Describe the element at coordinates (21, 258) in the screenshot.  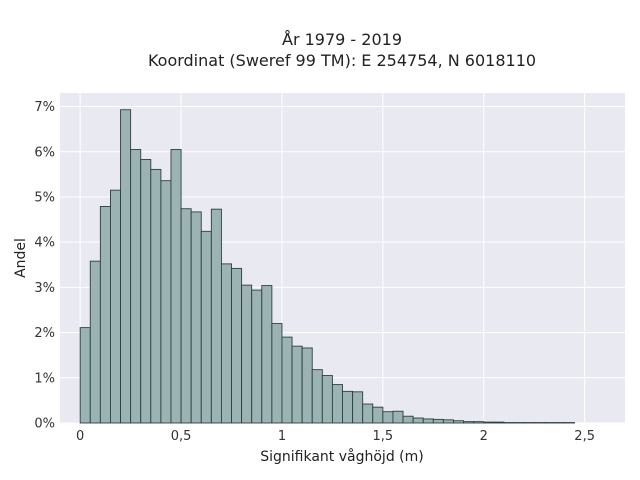
I see `y-axis-label: Andel` at that location.